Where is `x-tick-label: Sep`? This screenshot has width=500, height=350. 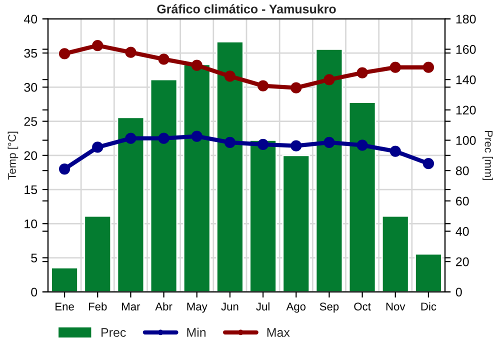 x-tick-label: Sep is located at coordinates (329, 307).